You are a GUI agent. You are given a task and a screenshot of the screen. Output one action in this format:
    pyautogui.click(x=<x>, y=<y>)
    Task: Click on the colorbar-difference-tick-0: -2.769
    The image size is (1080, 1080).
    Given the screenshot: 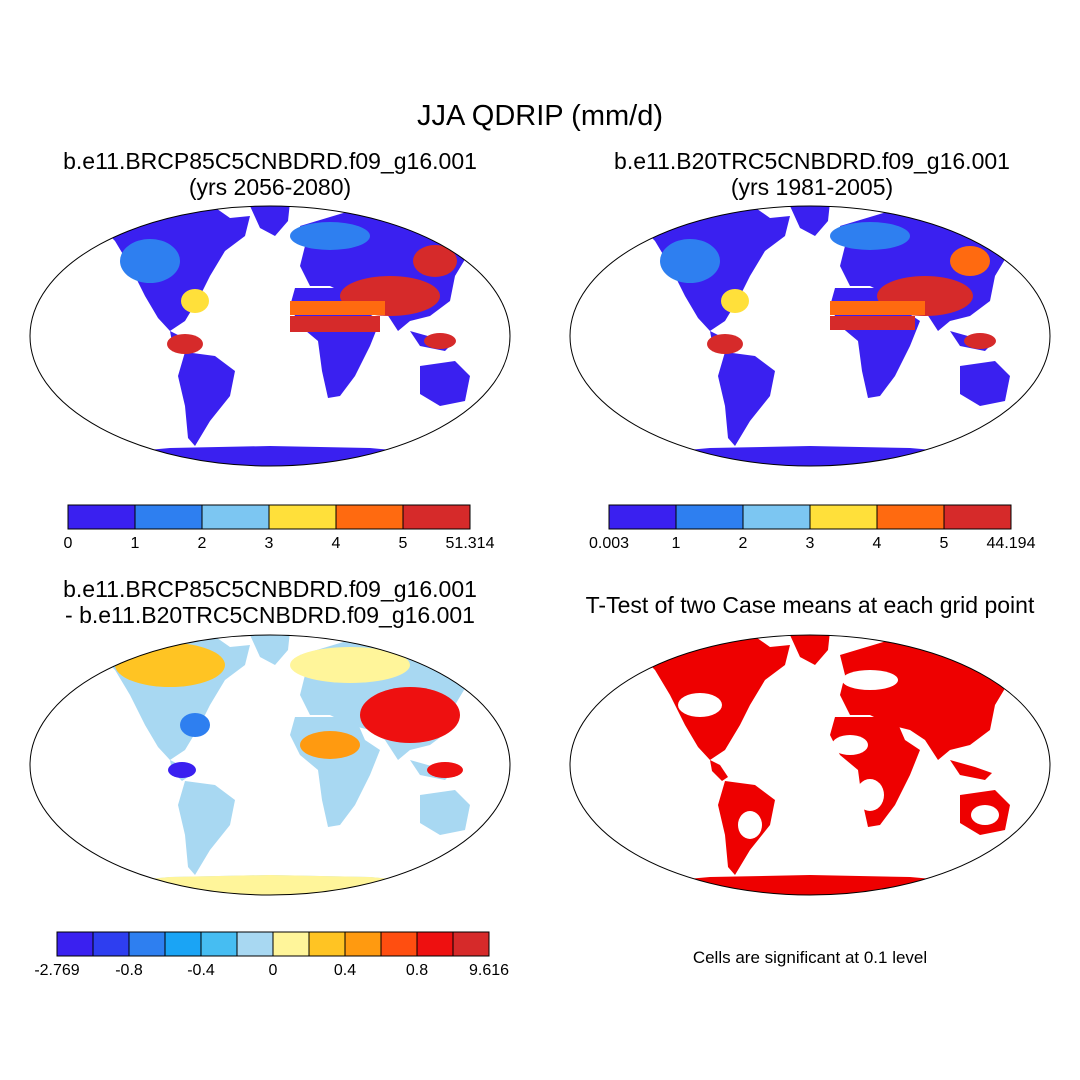 What is the action you would take?
    pyautogui.click(x=57, y=970)
    